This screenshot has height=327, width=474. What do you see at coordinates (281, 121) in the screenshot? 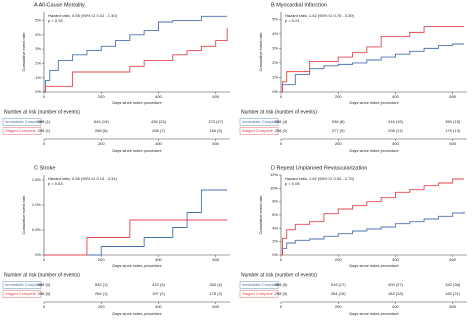
I see `at-risk-value: 598 (4)` at bounding box center [281, 121].